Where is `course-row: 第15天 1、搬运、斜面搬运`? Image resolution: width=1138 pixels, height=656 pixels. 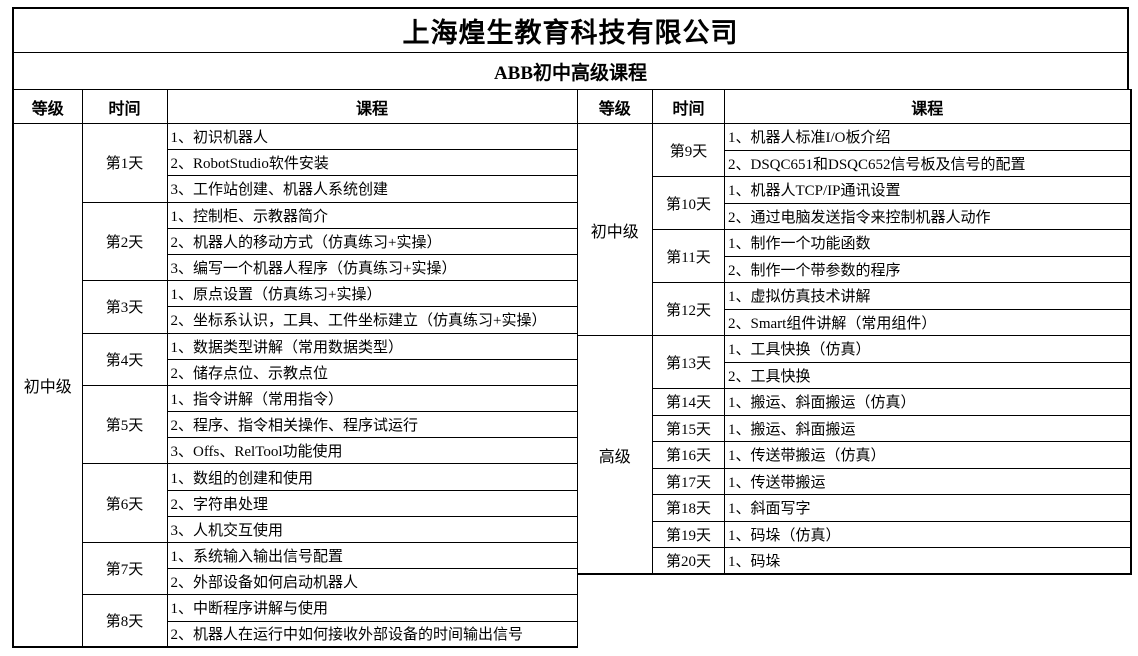 course-row: 第15天 1、搬运、斜面搬运 is located at coordinates (854, 428).